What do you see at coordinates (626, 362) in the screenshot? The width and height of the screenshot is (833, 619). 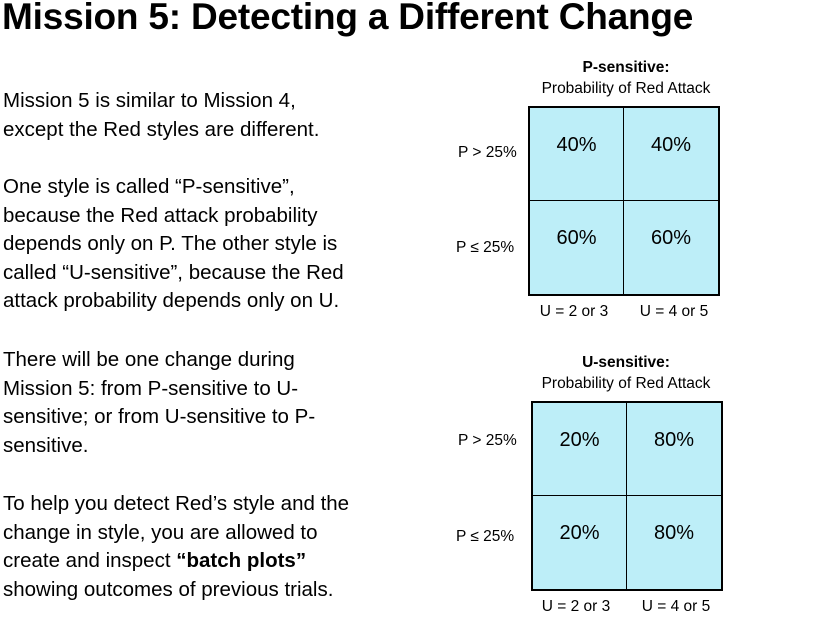 I see `table-heading: U-sensitive:` at bounding box center [626, 362].